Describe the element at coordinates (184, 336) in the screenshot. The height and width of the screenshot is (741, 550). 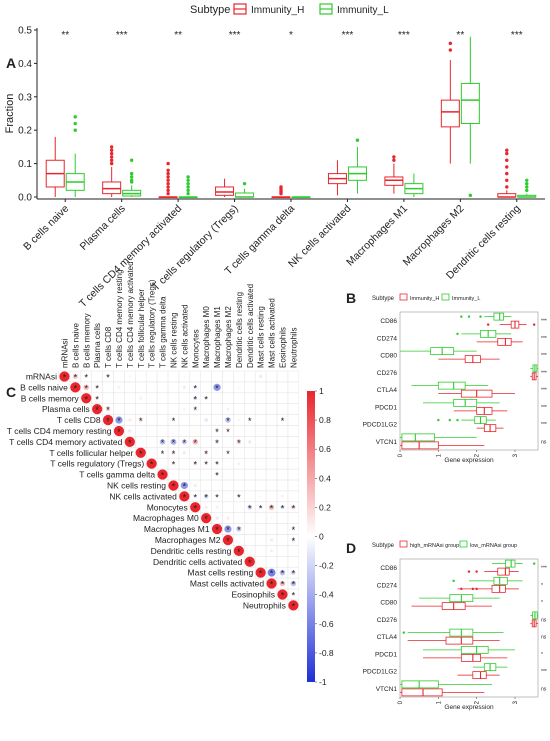
I see `column-label: NK cells activated` at that location.